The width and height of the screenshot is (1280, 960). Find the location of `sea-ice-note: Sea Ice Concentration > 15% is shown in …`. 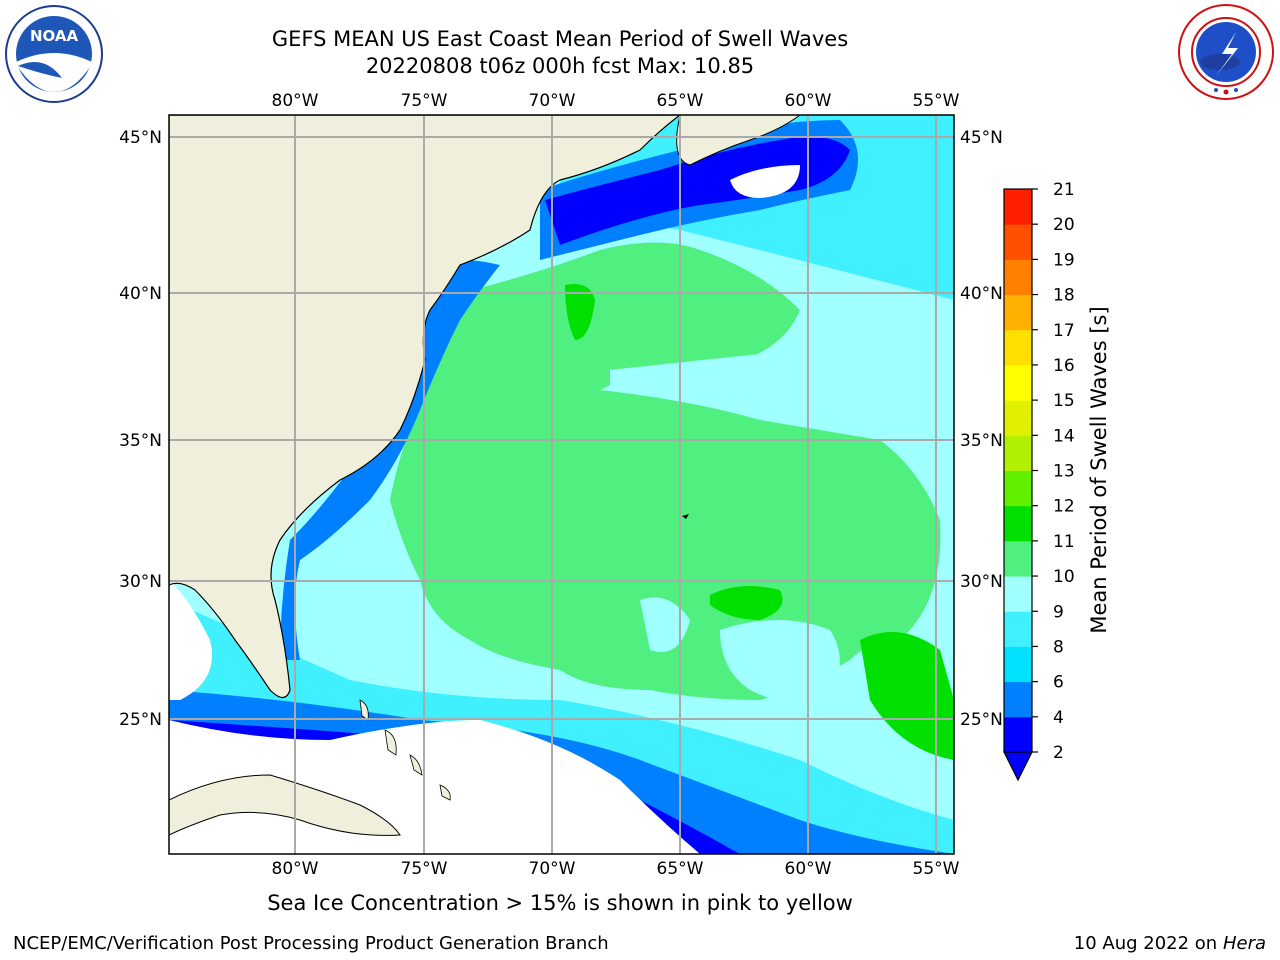

sea-ice-note: Sea Ice Concentration > 15% is shown in … is located at coordinates (560, 903).